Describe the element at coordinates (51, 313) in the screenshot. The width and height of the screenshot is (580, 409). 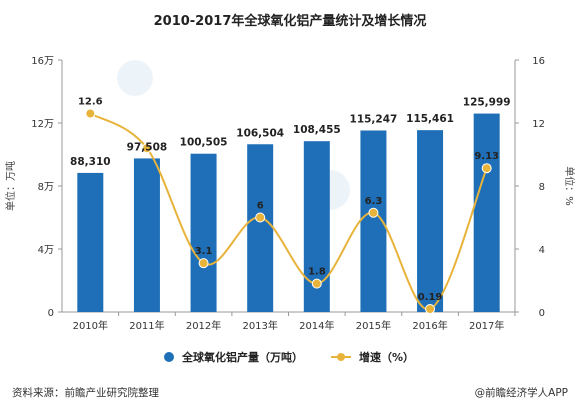
I see `left-axis-tick-label: 0` at that location.